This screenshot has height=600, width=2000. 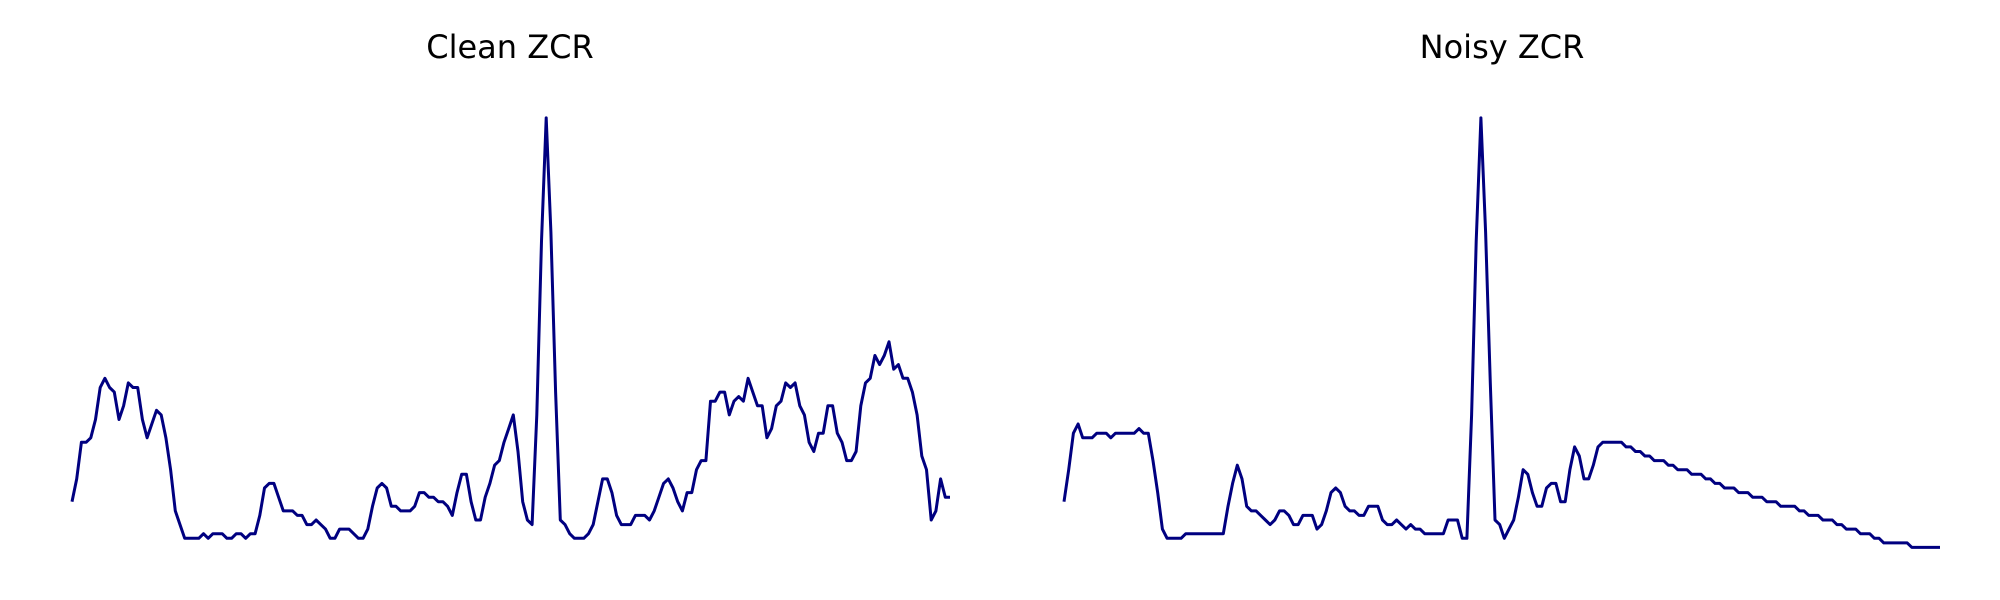 I want to click on clean-zcr-title: Clean ZCR, so click(x=509, y=47).